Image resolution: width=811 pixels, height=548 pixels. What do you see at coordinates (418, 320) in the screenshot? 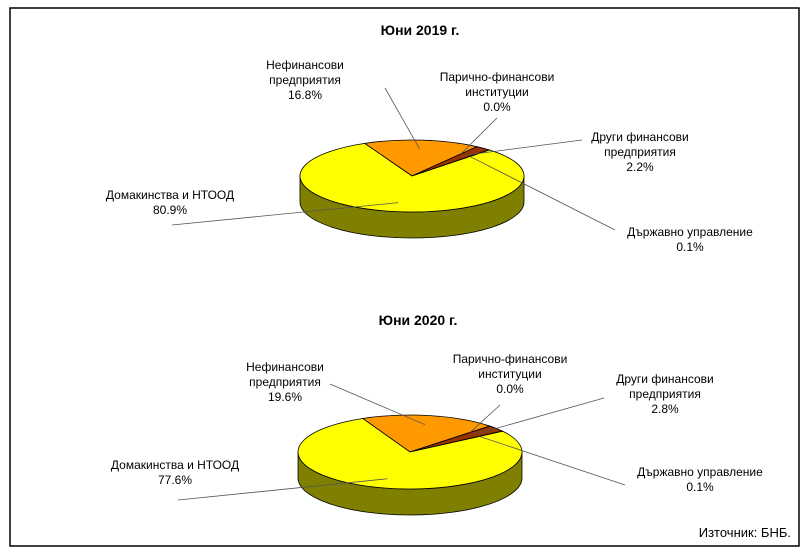
I see `chart-title: Юни 2020 г.` at bounding box center [418, 320].